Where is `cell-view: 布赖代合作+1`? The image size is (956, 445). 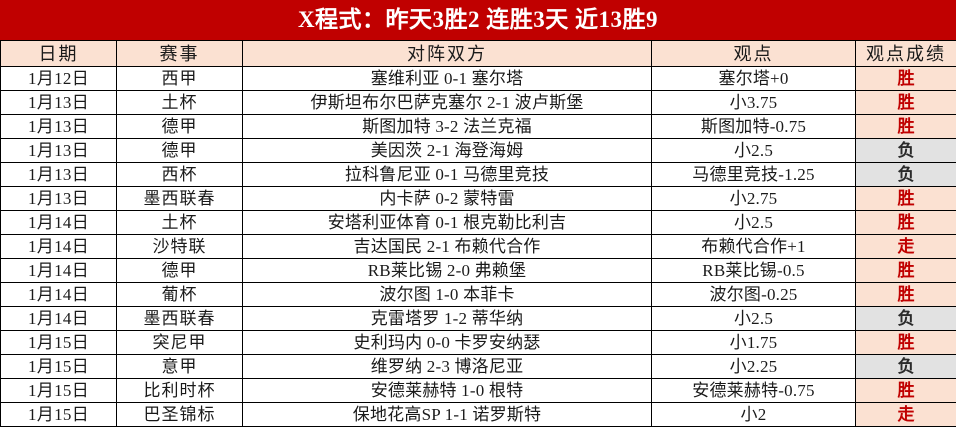 cell-view: 布赖代合作+1 is located at coordinates (753, 246).